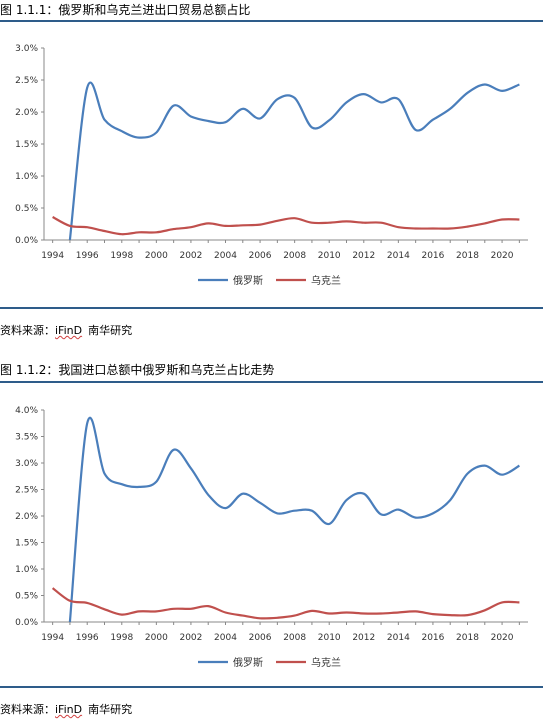  What do you see at coordinates (271, 308) in the screenshot?
I see `figure-1-bottom-rule` at bounding box center [271, 308].